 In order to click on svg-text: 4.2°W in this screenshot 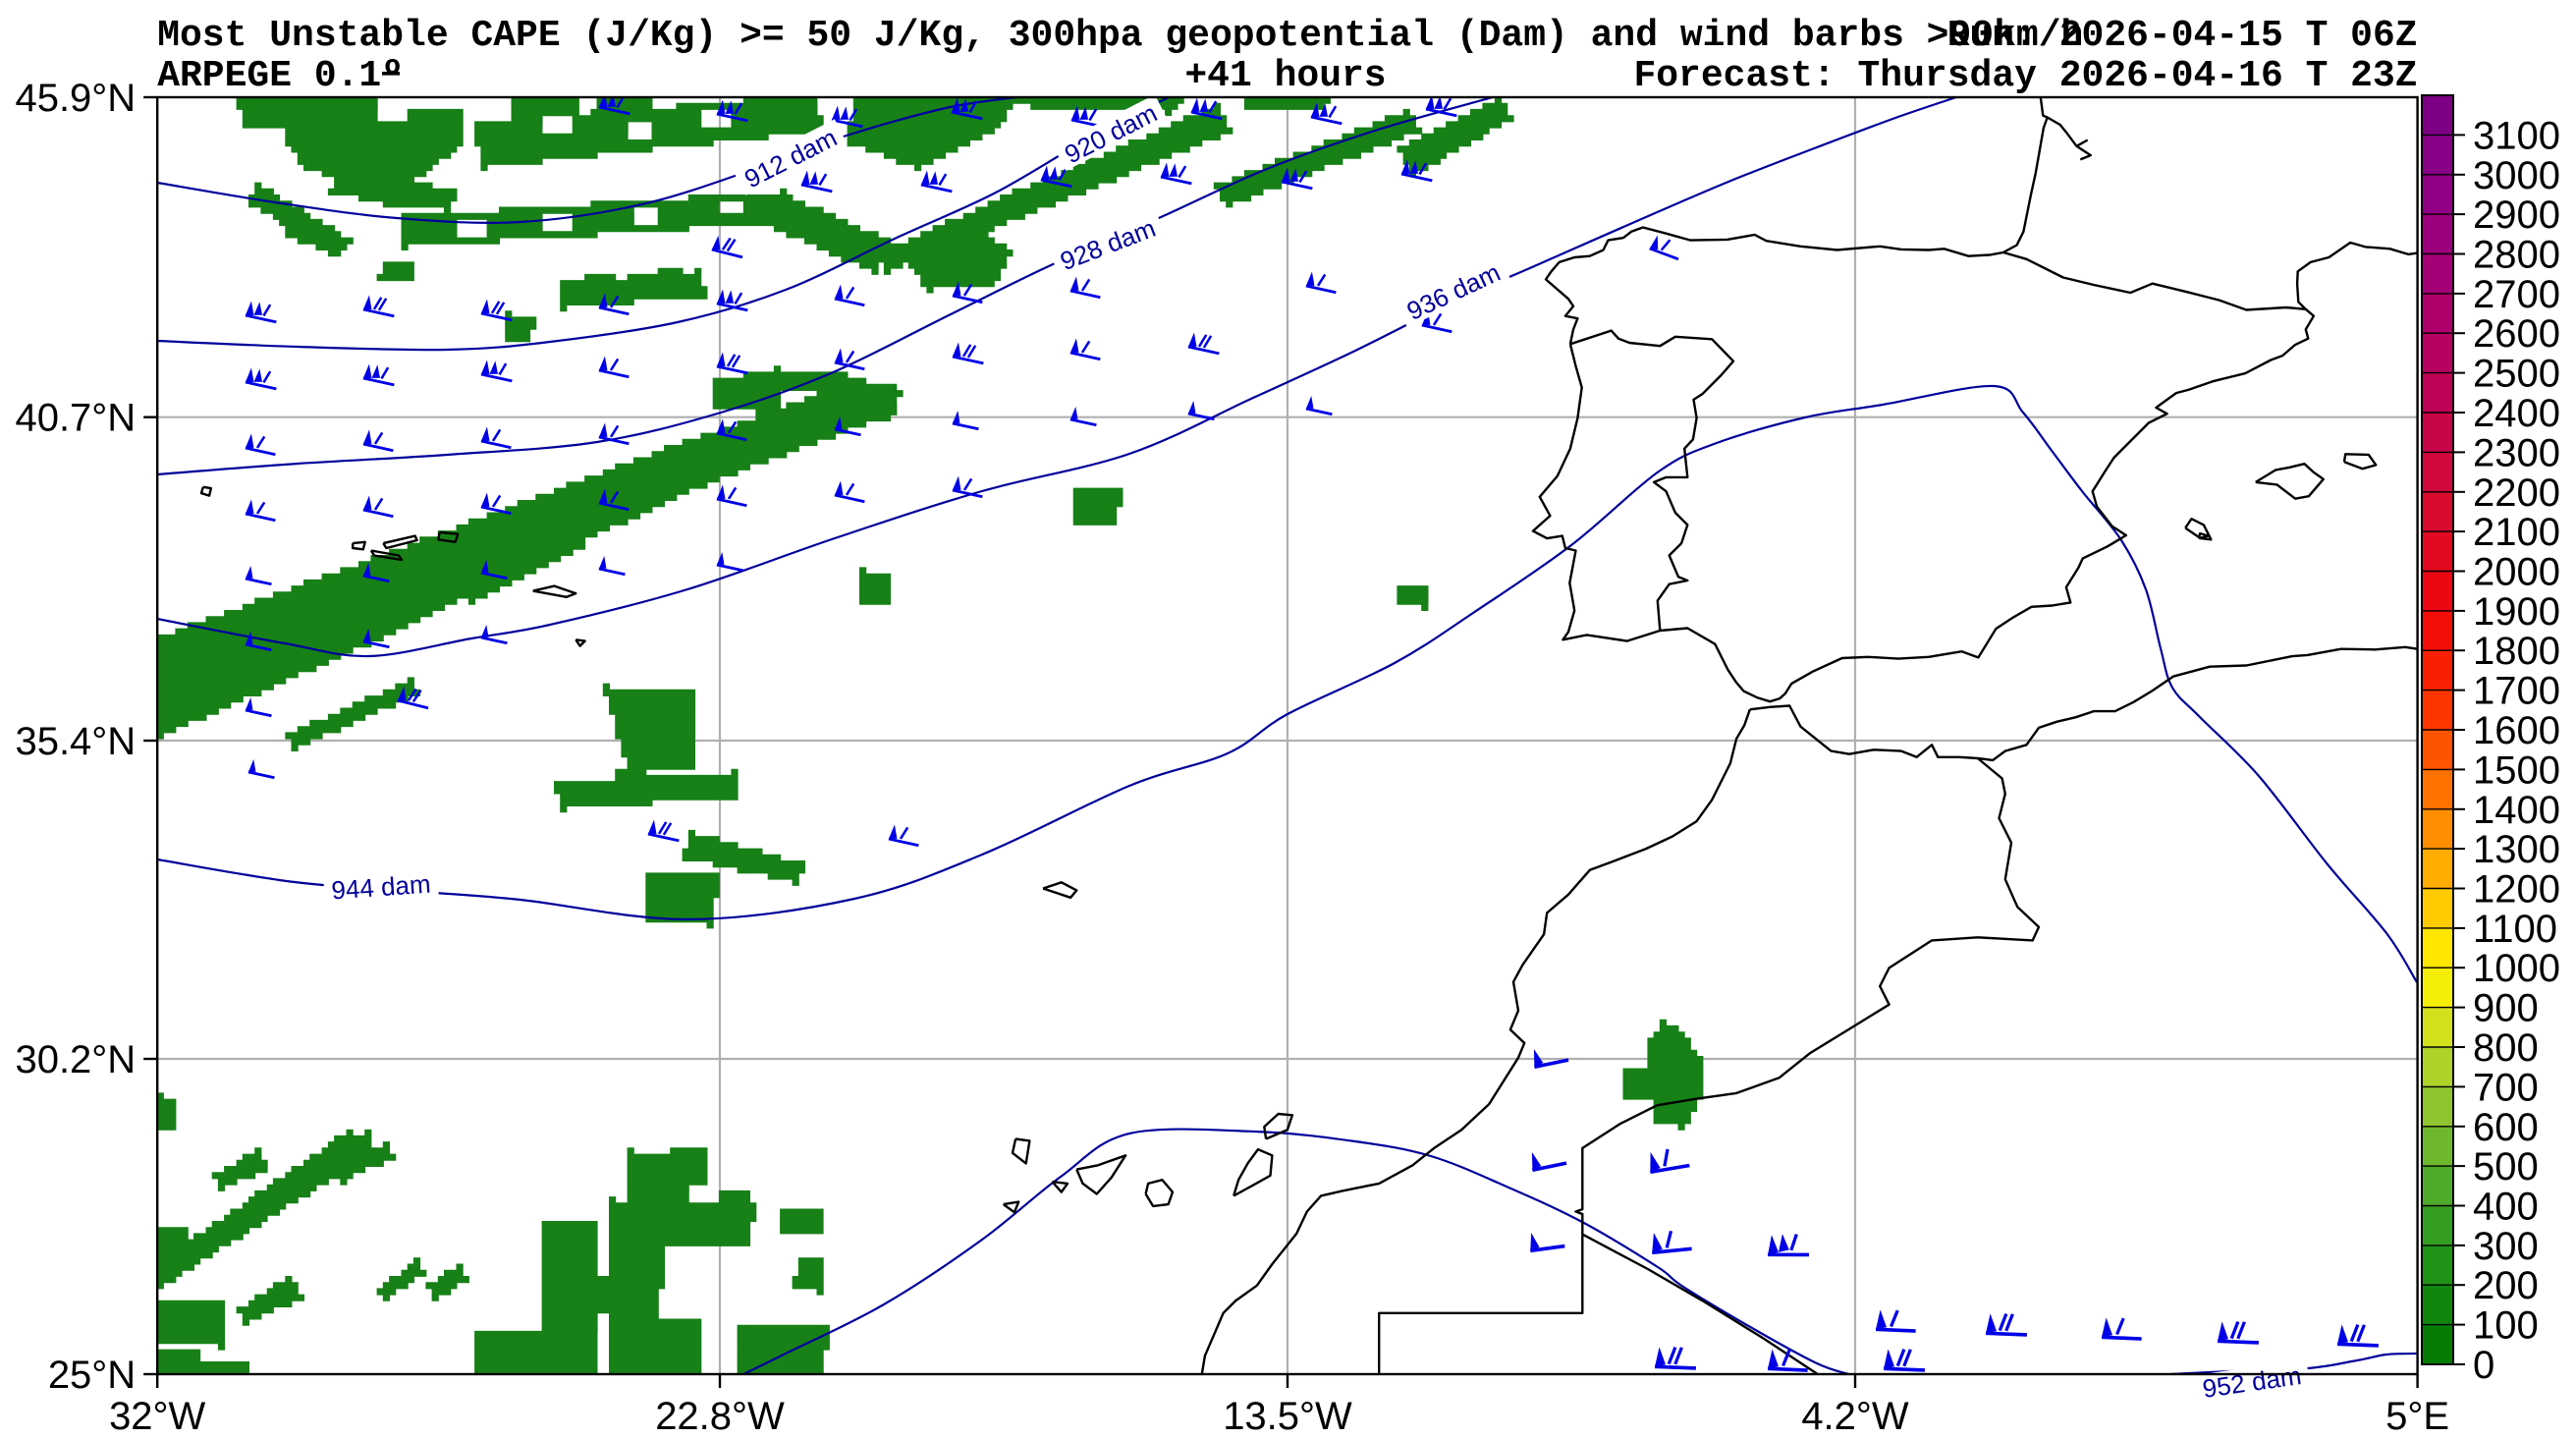, I will do `click(1855, 1416)`.